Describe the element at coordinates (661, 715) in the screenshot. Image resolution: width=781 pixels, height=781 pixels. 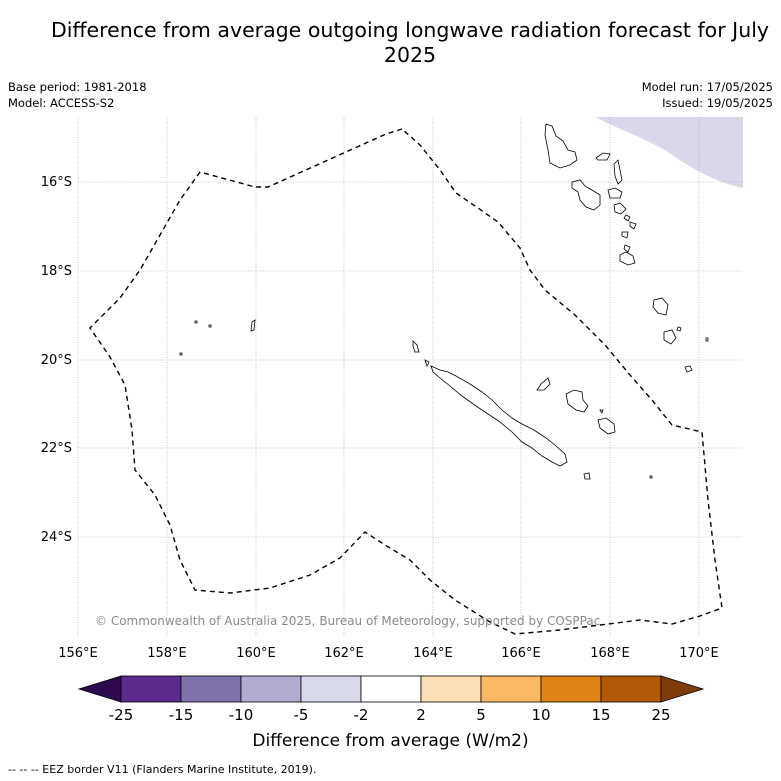
I see `colorbar-label: 25` at that location.